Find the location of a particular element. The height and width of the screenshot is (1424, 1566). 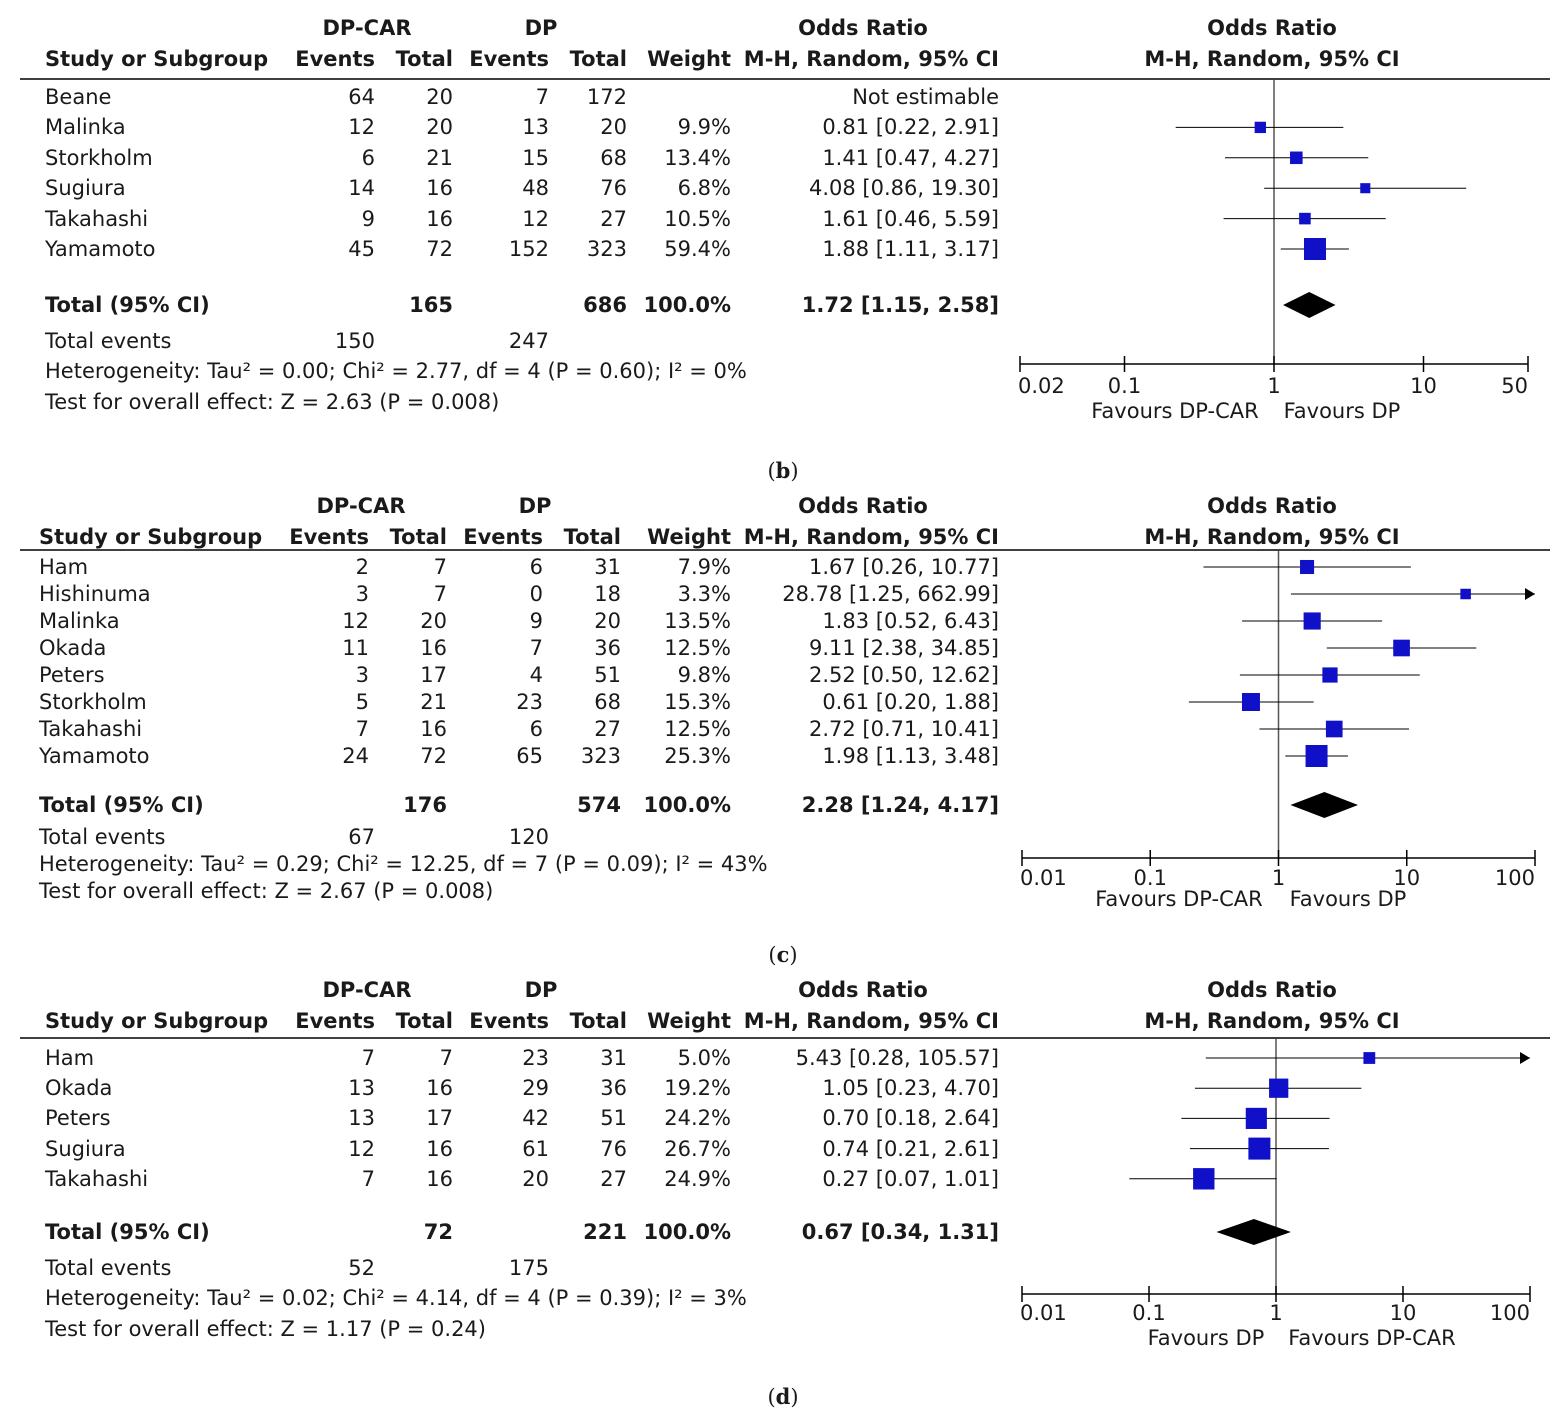

panel-caption: (b) is located at coordinates (783, 470).